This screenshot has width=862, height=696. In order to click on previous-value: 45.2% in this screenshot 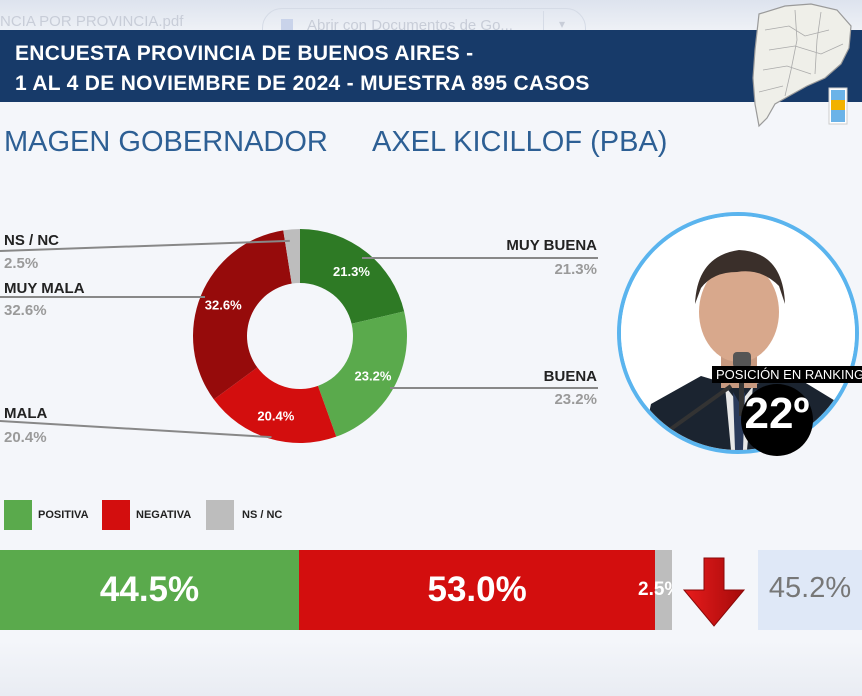, I will do `click(810, 588)`.